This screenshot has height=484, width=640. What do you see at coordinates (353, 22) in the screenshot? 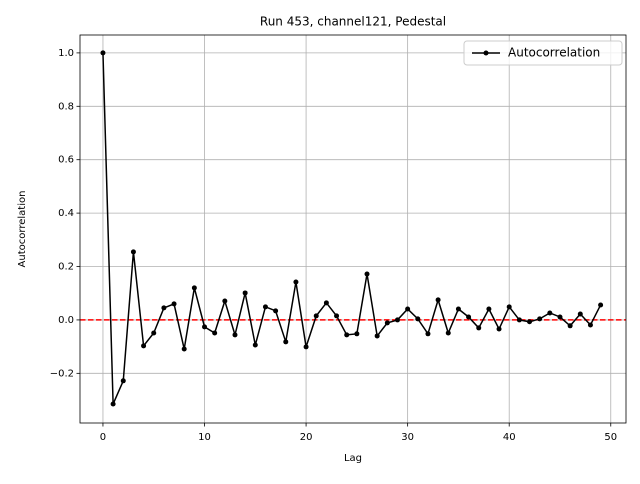
I see `chart-title: Run 453, channel121, Pedestal` at bounding box center [353, 22].